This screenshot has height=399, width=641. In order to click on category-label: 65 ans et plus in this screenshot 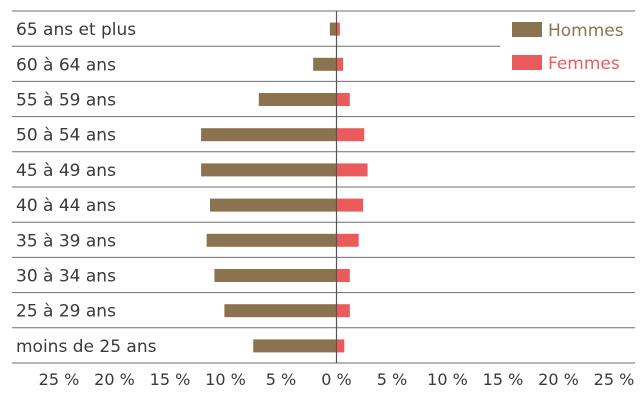, I will do `click(76, 30)`.